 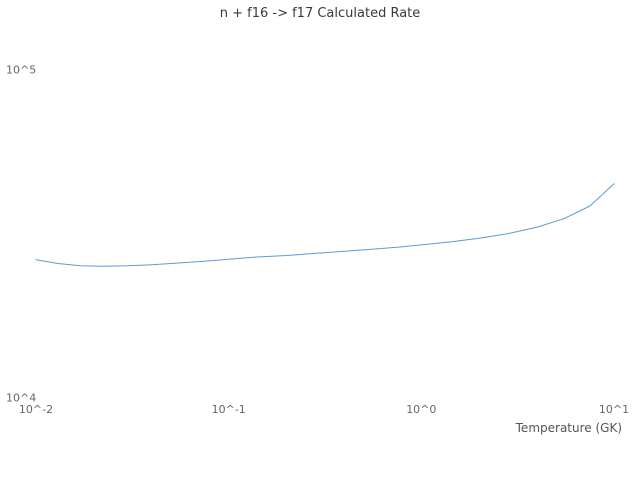 I want to click on x-axis-label: Temperature (GK), so click(x=568, y=428).